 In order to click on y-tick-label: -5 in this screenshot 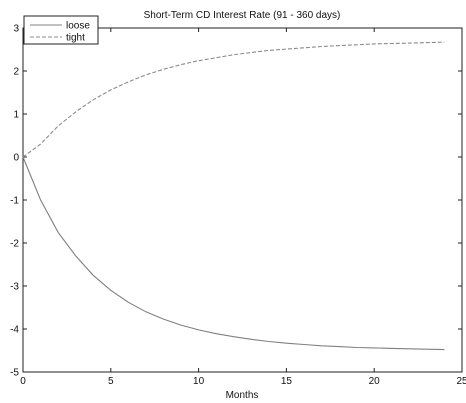, I will do `click(14, 373)`.